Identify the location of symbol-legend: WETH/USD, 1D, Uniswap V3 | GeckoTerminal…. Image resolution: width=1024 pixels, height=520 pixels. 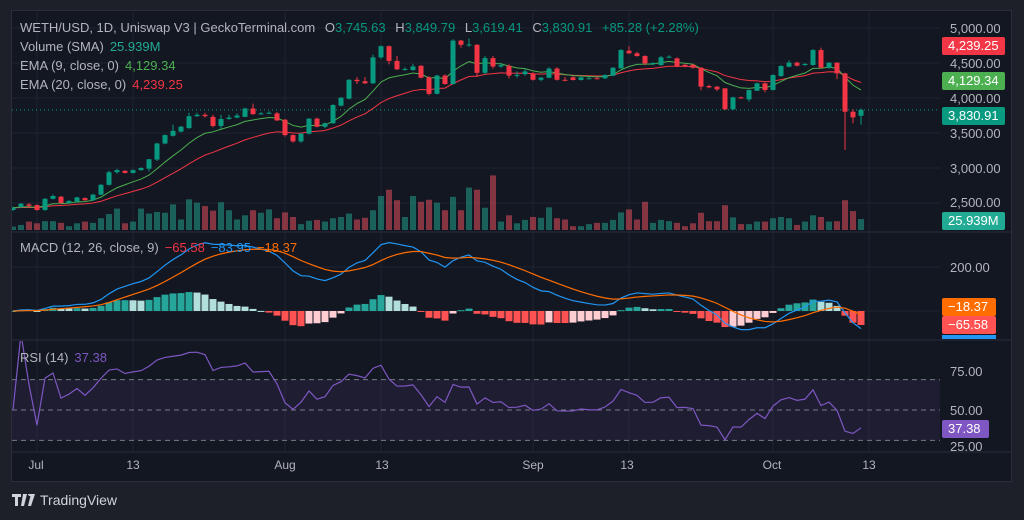
(362, 27).